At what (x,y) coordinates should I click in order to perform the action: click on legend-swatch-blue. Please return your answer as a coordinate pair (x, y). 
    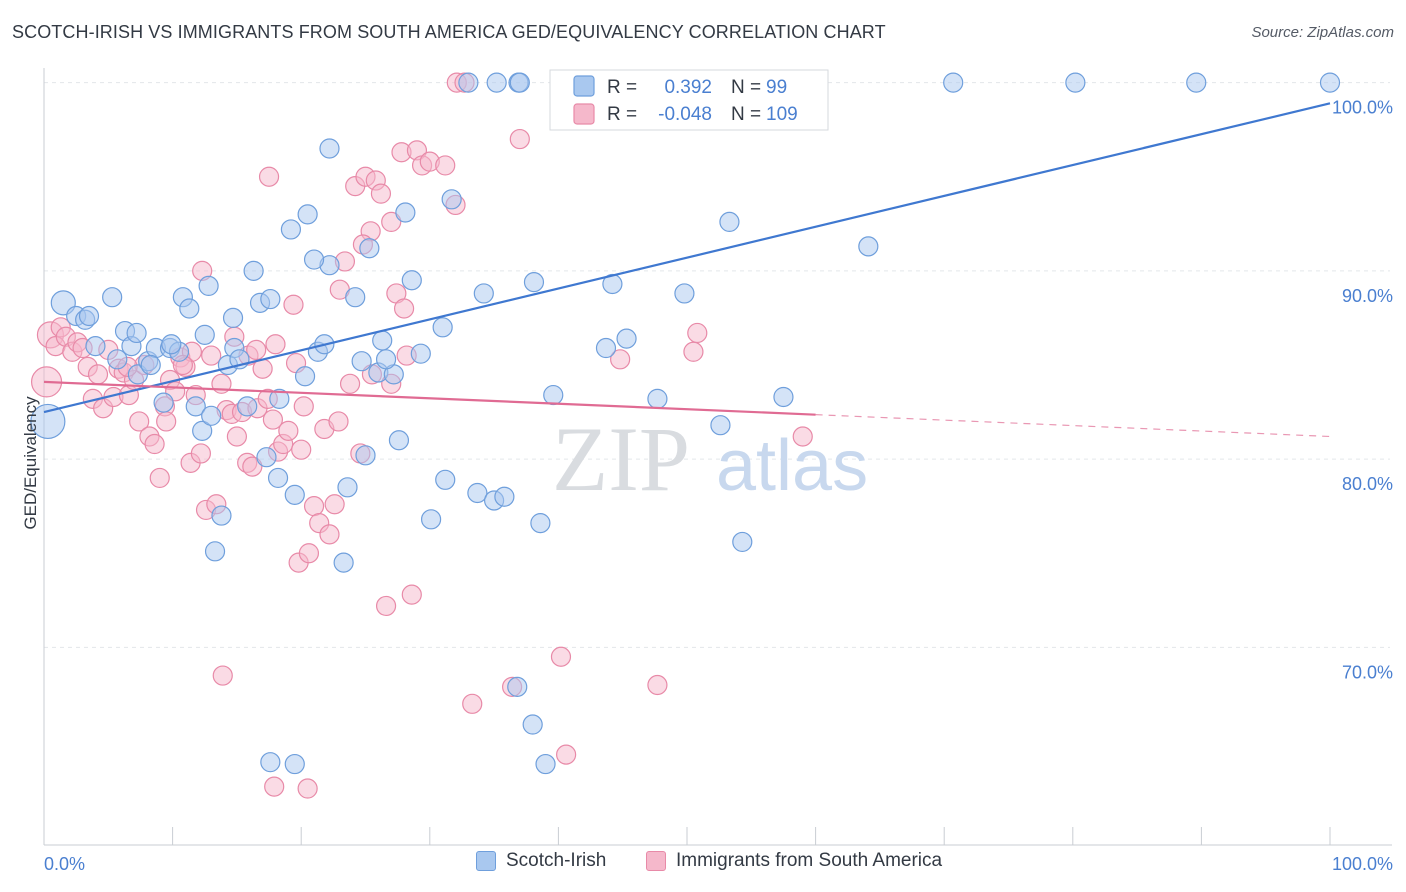
    Looking at the image, I should click on (486, 861).